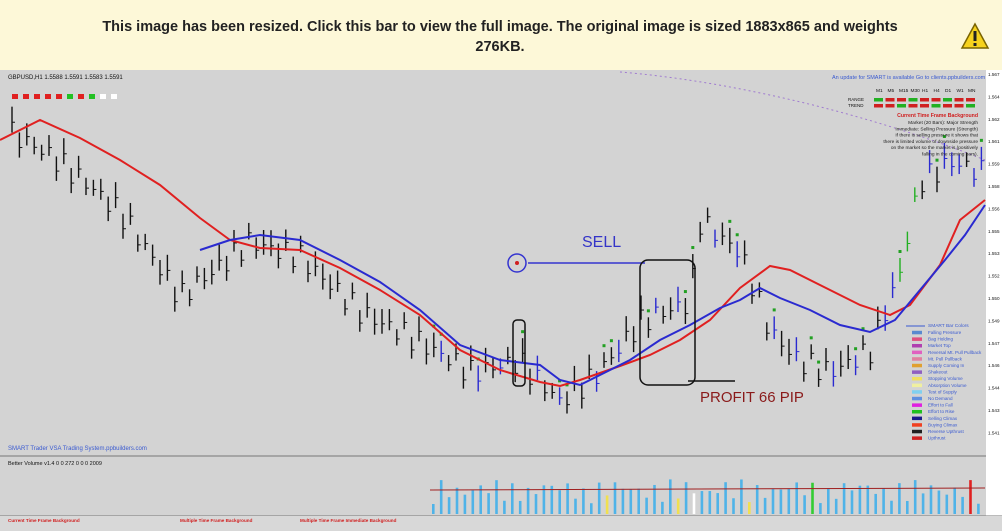 This screenshot has height=531, width=1002. I want to click on background-text: Market (20 Bars): Major Strength, so click(943, 123).